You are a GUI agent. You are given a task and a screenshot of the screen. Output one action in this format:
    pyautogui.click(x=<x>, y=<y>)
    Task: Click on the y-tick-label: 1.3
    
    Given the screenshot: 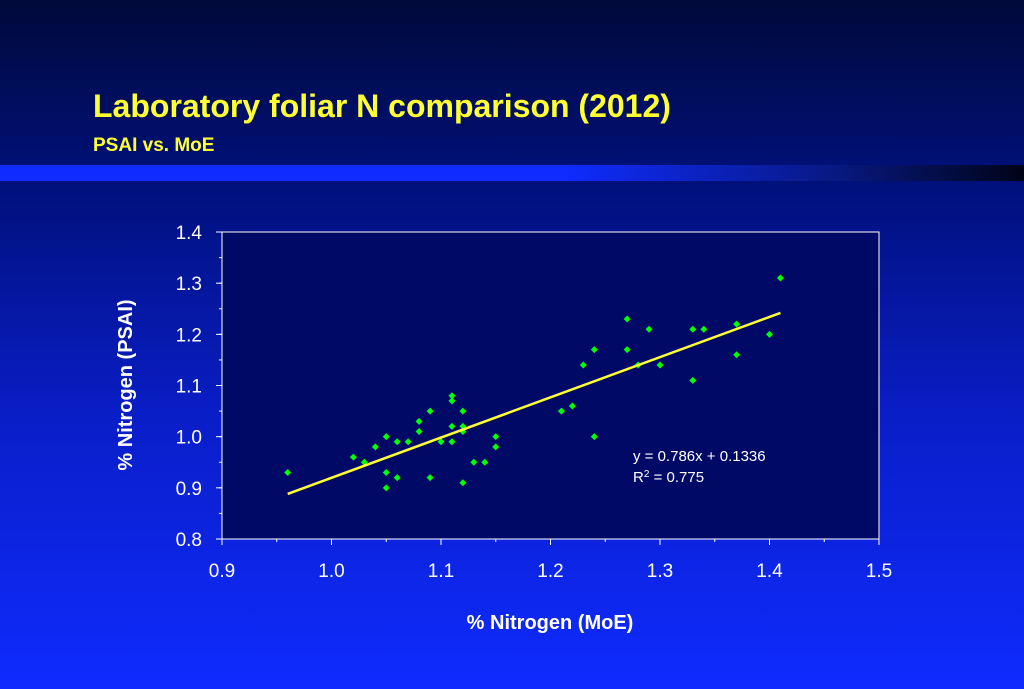 What is the action you would take?
    pyautogui.click(x=189, y=284)
    